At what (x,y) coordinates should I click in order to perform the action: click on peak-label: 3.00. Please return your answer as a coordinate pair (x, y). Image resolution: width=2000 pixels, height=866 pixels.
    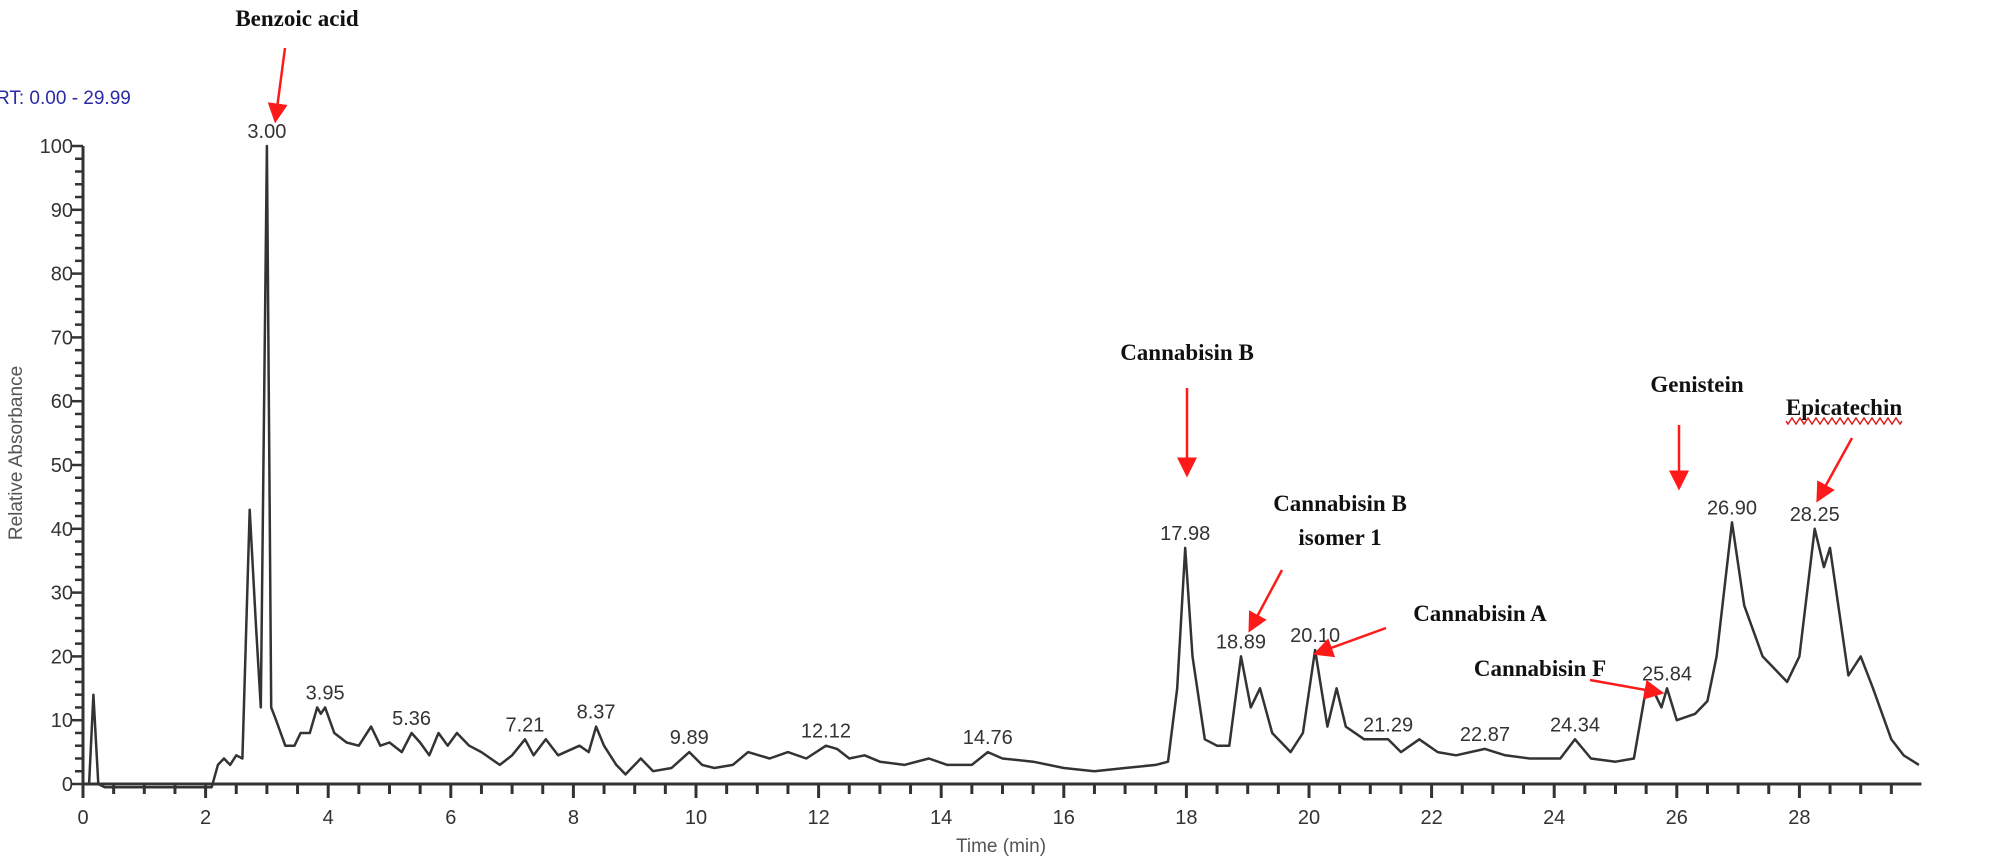
    Looking at the image, I should click on (266, 132).